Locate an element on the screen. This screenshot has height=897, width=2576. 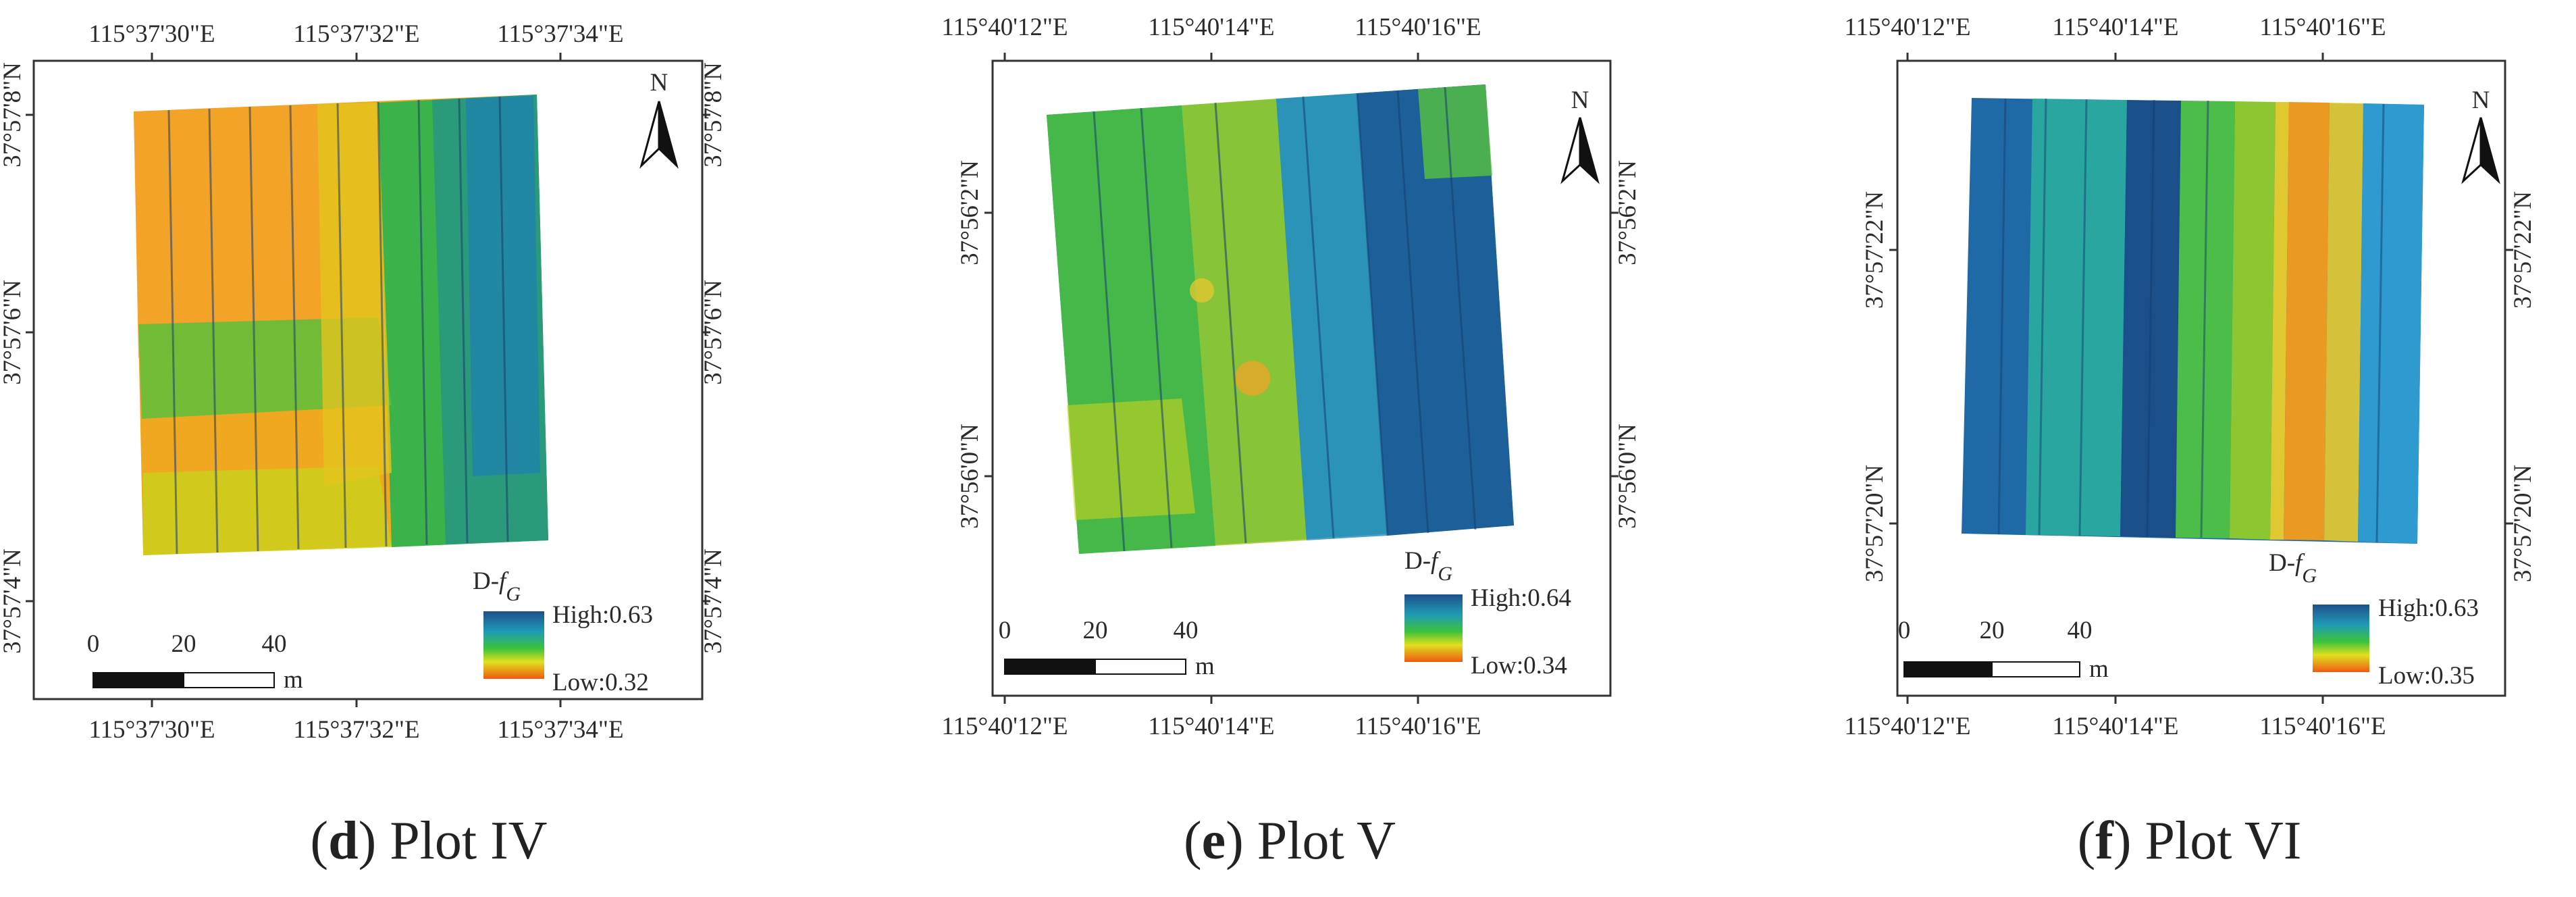
legend-low-label: Low:0.35 is located at coordinates (2426, 676).